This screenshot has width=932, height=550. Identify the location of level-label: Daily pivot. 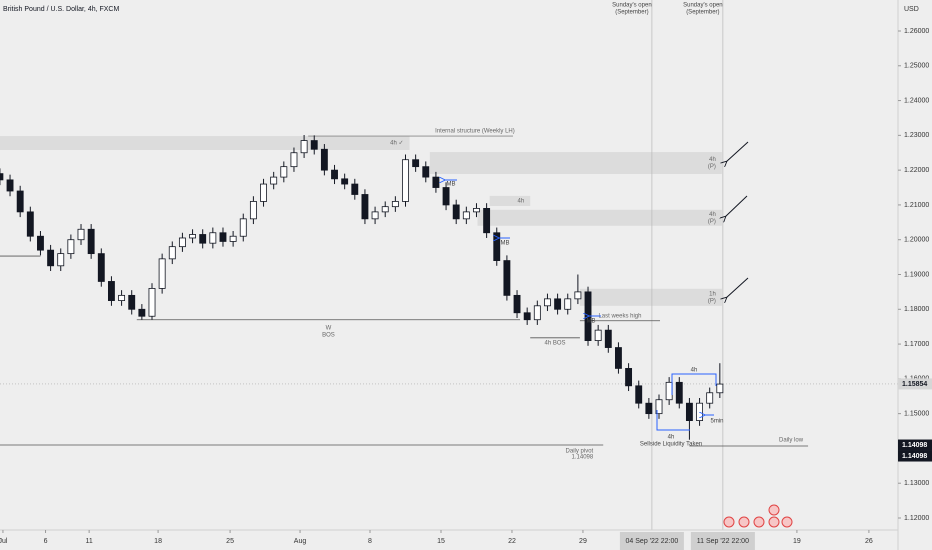
(580, 452).